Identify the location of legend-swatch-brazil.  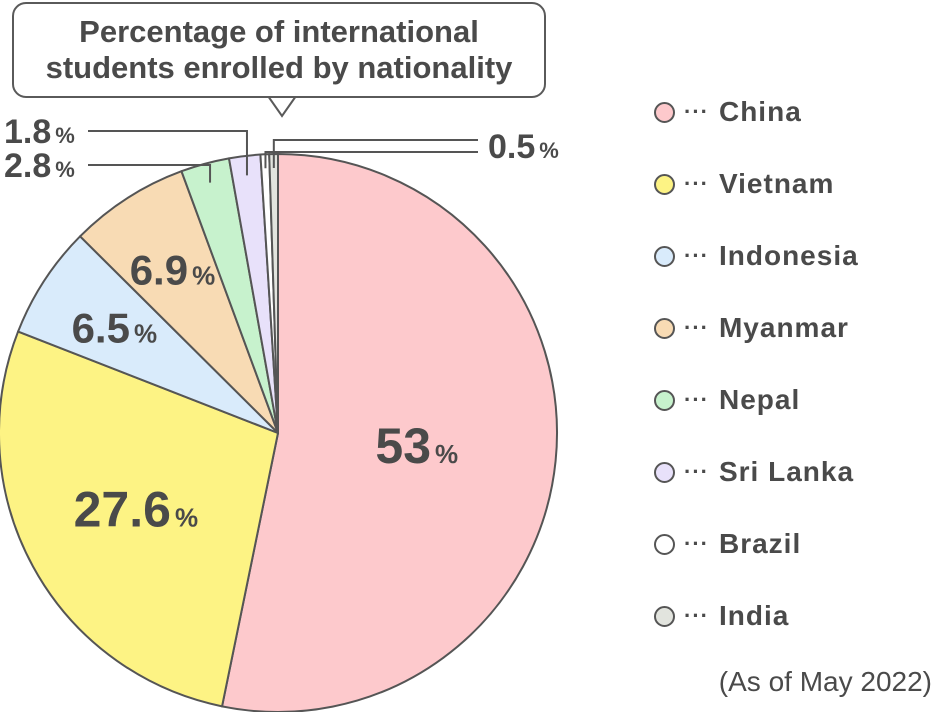
(664, 544).